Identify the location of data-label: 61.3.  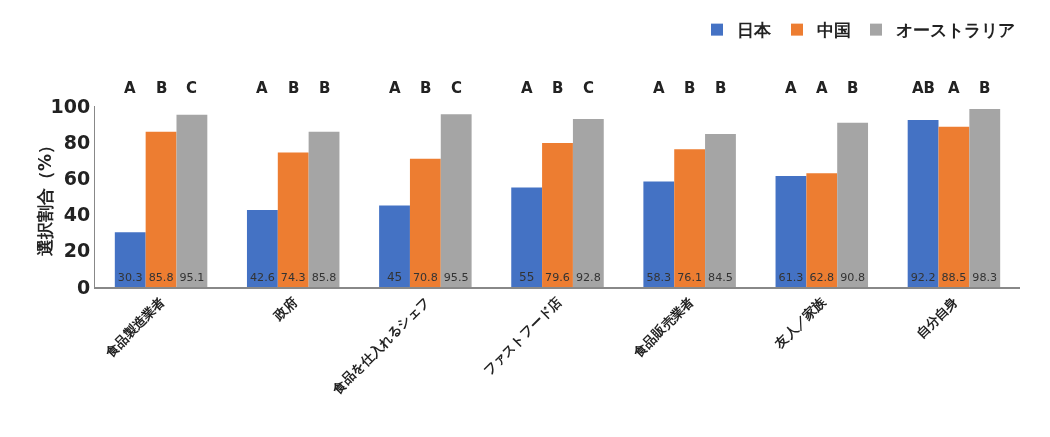
(791, 278).